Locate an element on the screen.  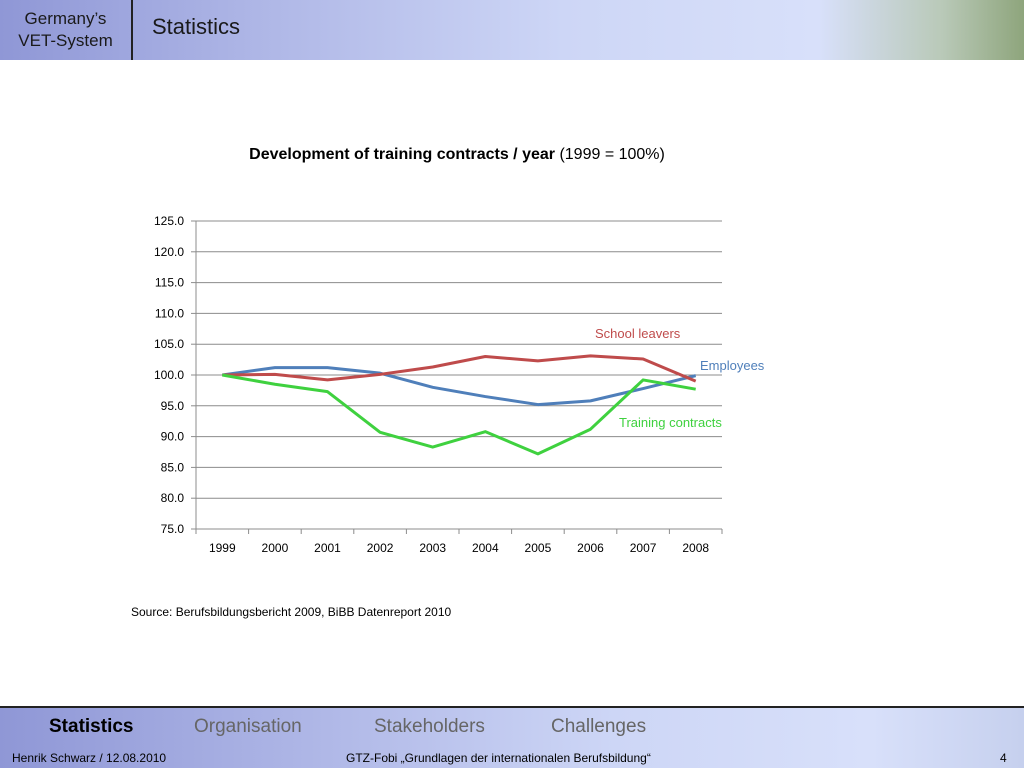
chart-title-main: Development of training contracts / year is located at coordinates (402, 154).